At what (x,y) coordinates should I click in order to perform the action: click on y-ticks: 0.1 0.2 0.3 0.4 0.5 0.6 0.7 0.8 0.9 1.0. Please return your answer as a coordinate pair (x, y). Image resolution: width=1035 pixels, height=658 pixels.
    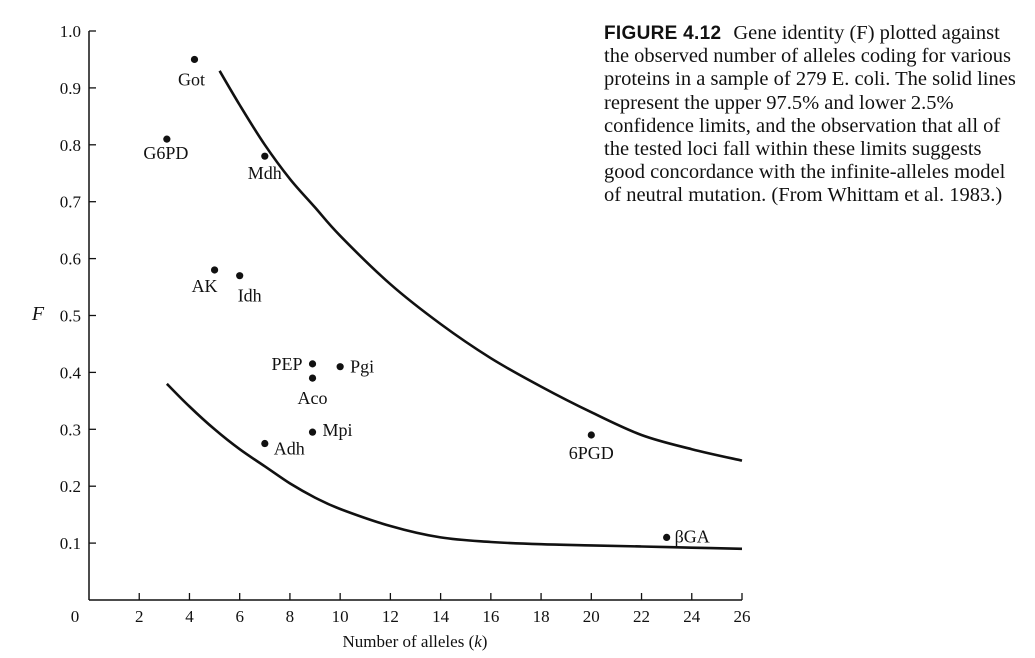
    Looking at the image, I should click on (78, 287).